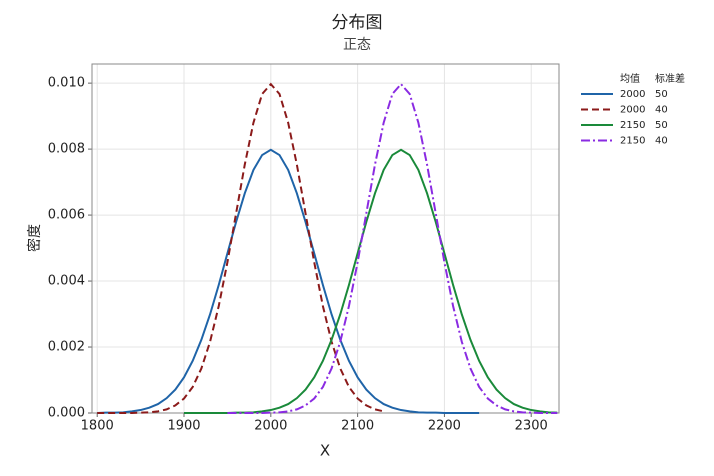  I want to click on y-tick-label: 0.004, so click(66, 281).